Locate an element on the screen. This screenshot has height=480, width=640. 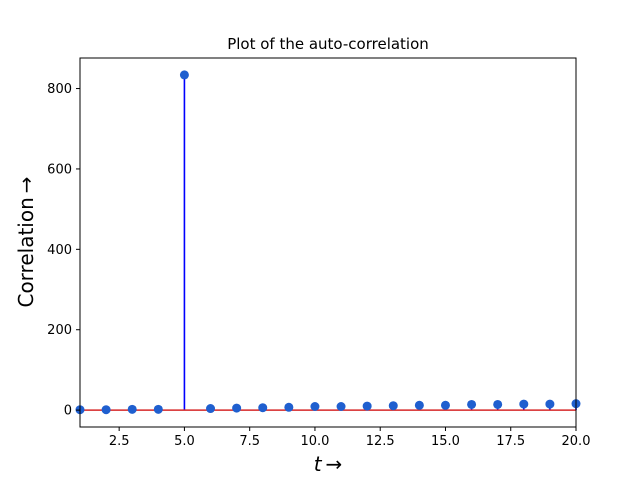
x-axis-label: t → is located at coordinates (328, 464).